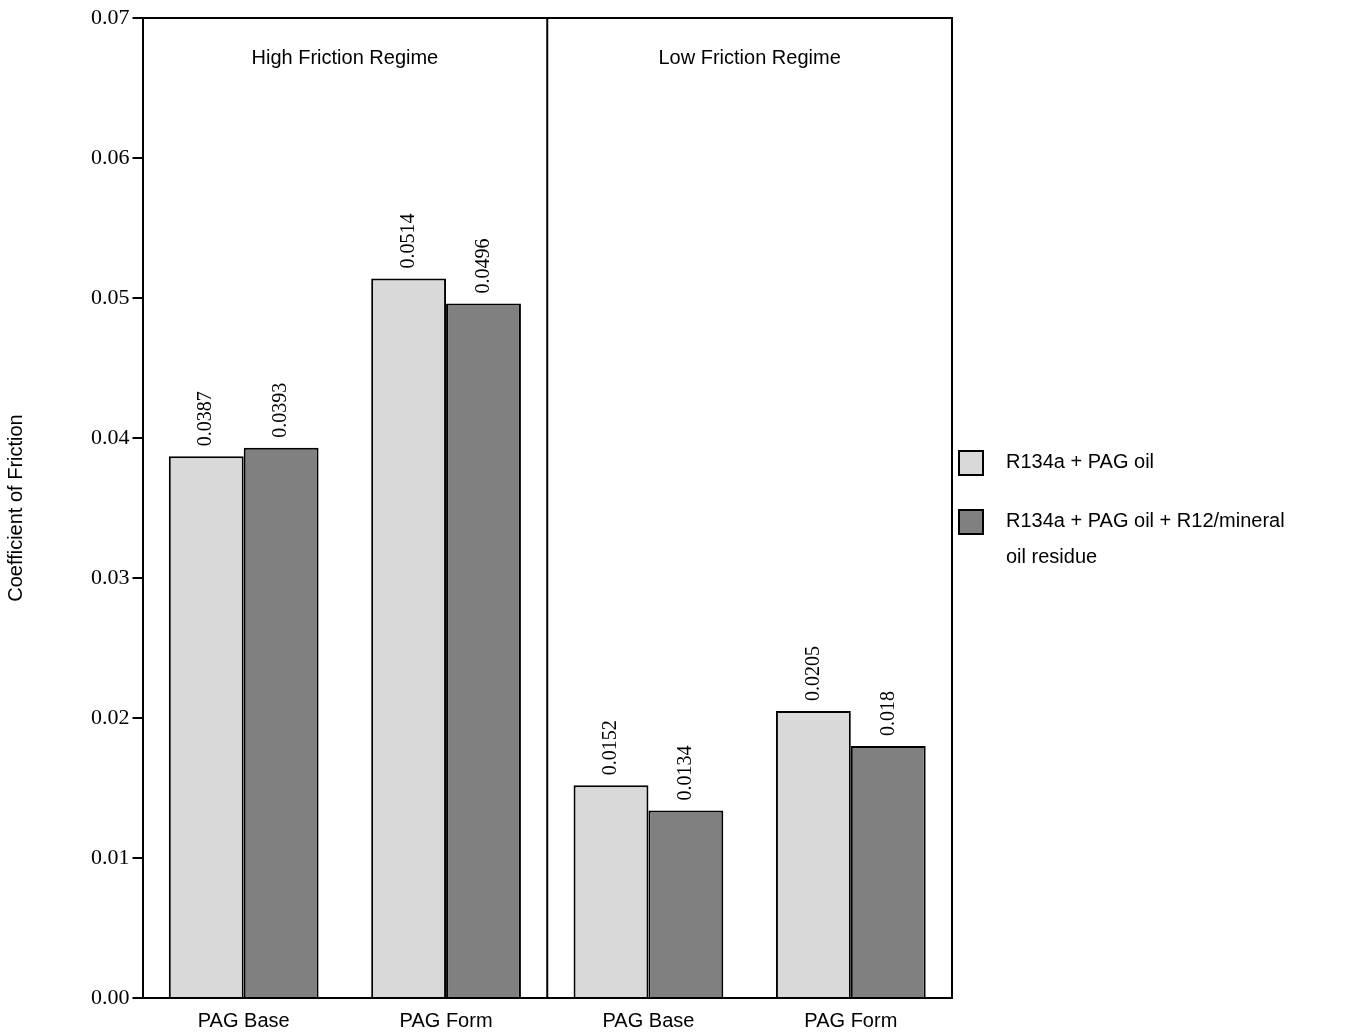 The height and width of the screenshot is (1036, 1348). I want to click on data-label: 0.0152, so click(609, 748).